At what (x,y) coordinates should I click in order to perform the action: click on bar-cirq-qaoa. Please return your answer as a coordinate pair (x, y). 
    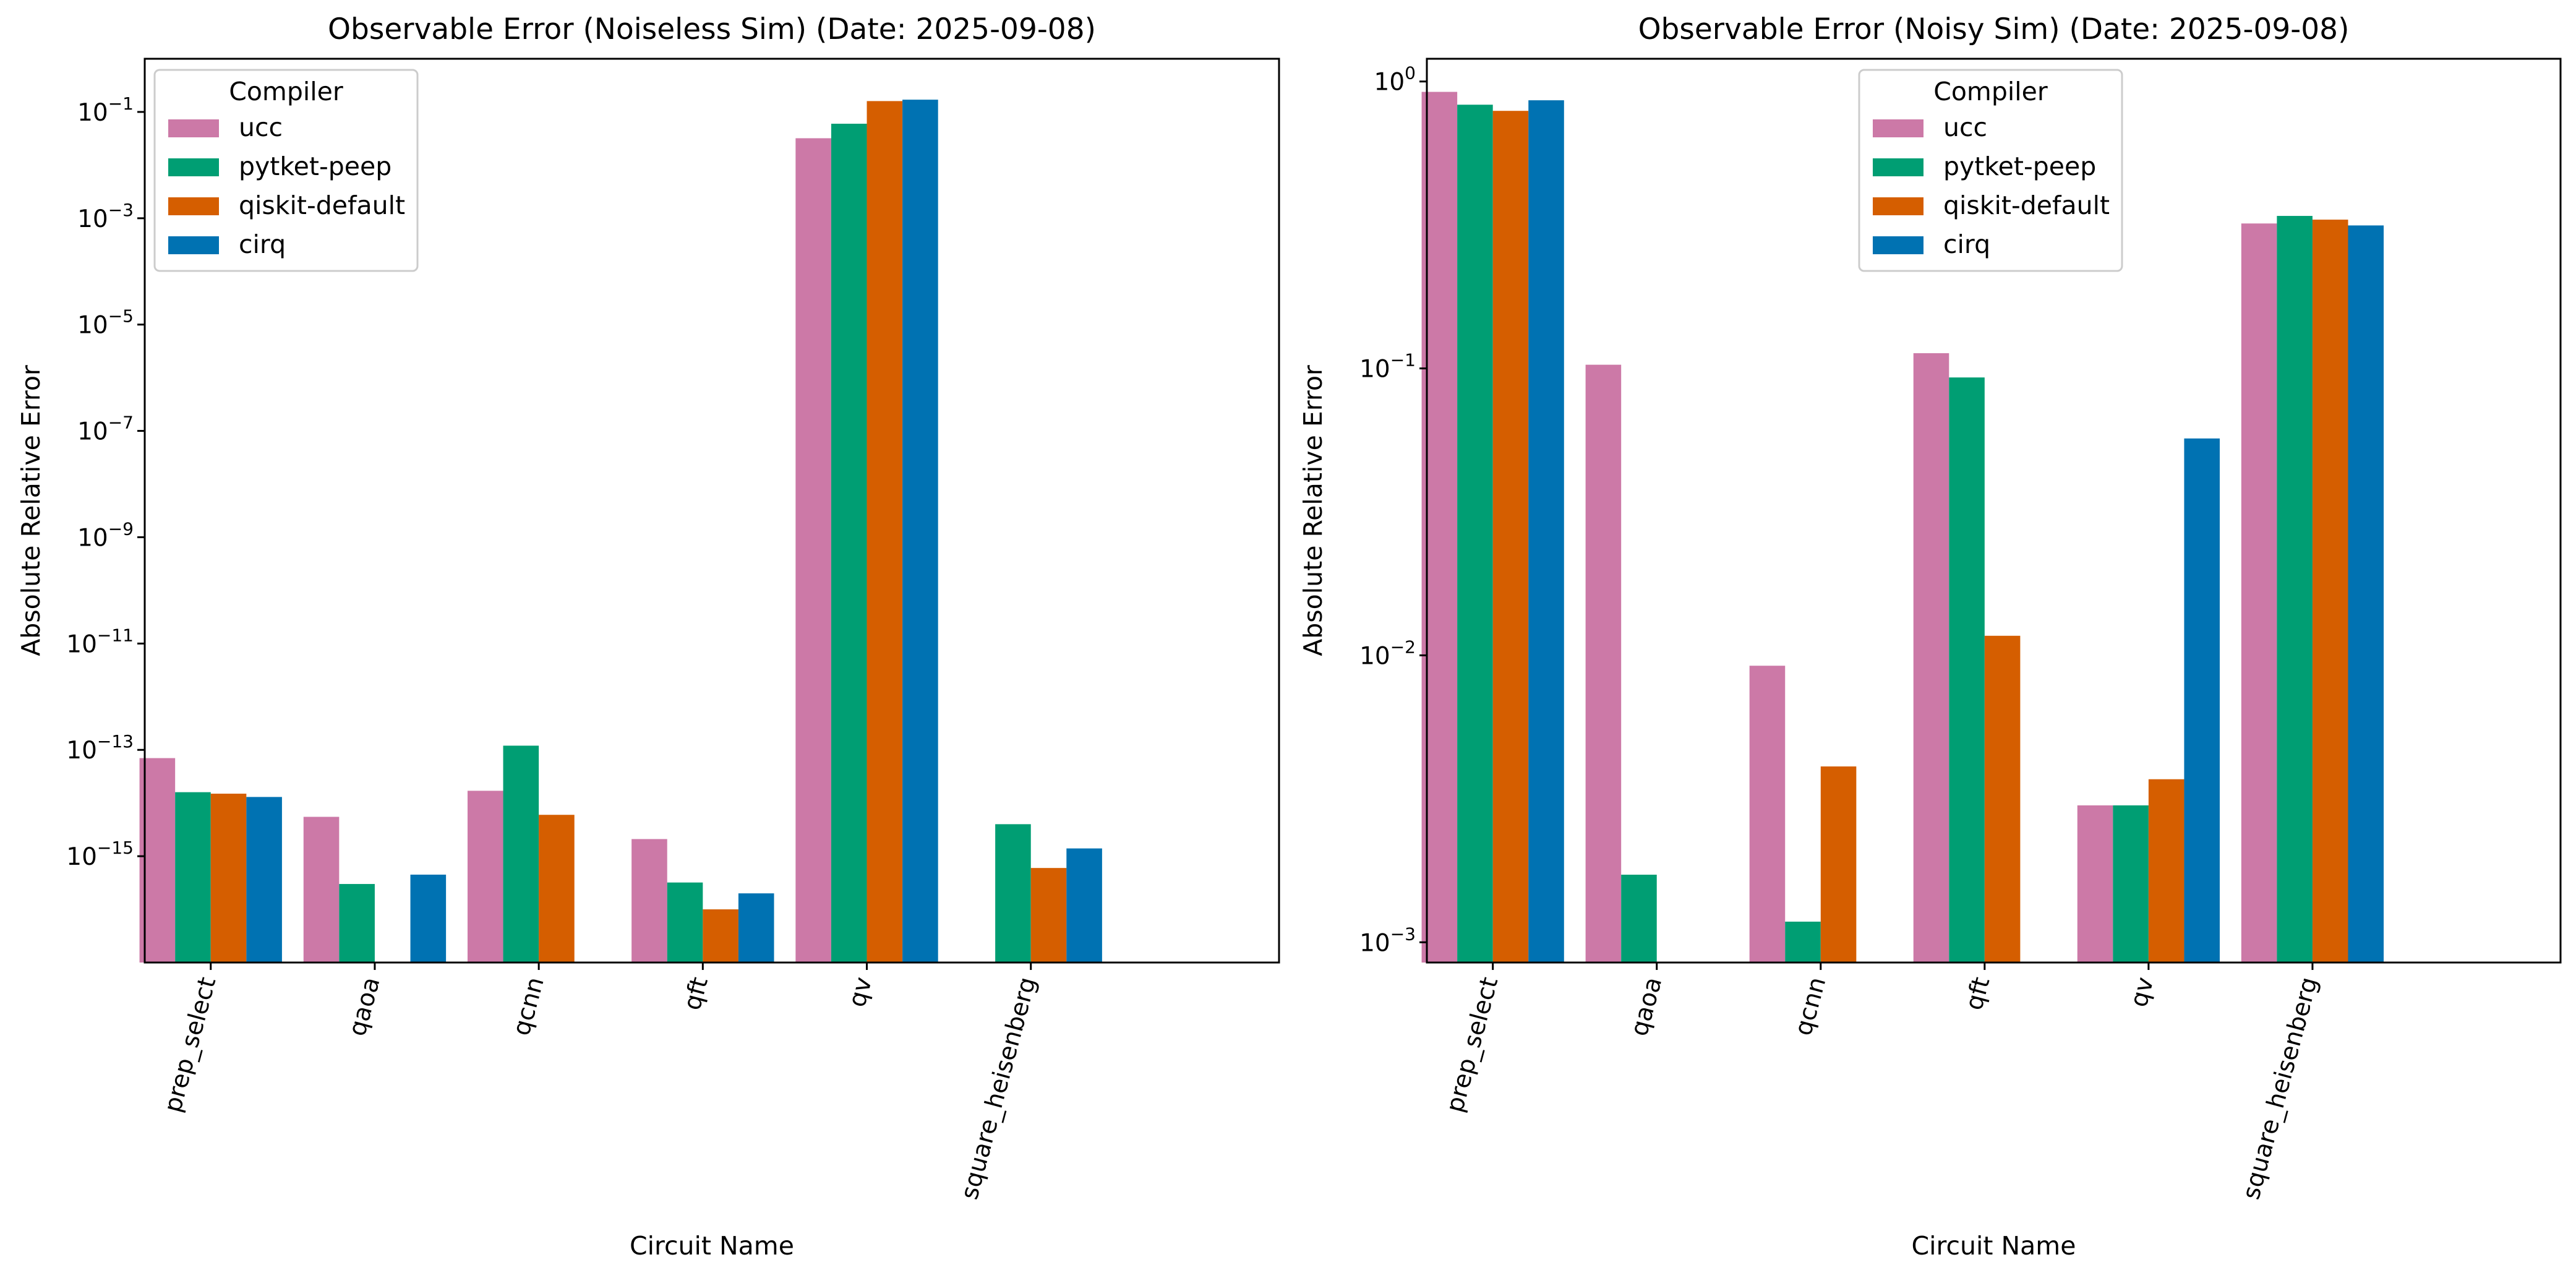
    Looking at the image, I should click on (428, 919).